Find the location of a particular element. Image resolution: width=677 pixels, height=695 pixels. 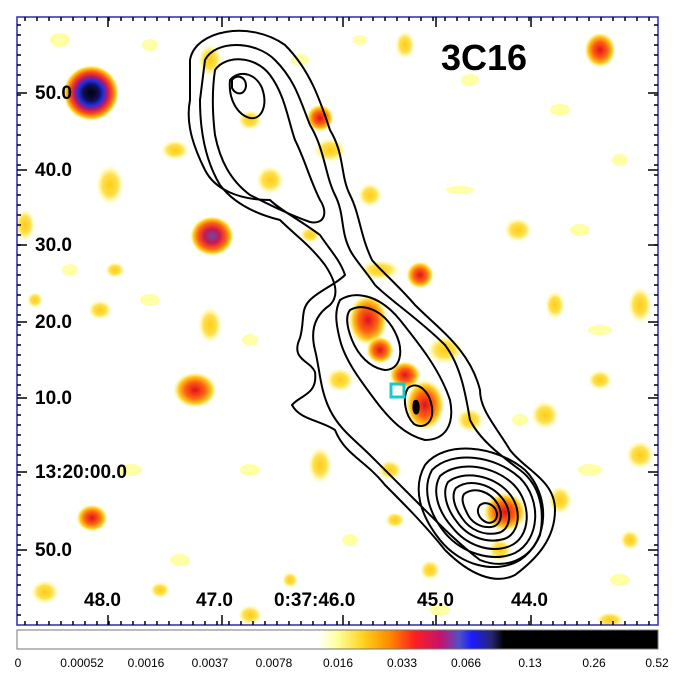

ra-label: 0:37:46.0 is located at coordinates (314, 600).